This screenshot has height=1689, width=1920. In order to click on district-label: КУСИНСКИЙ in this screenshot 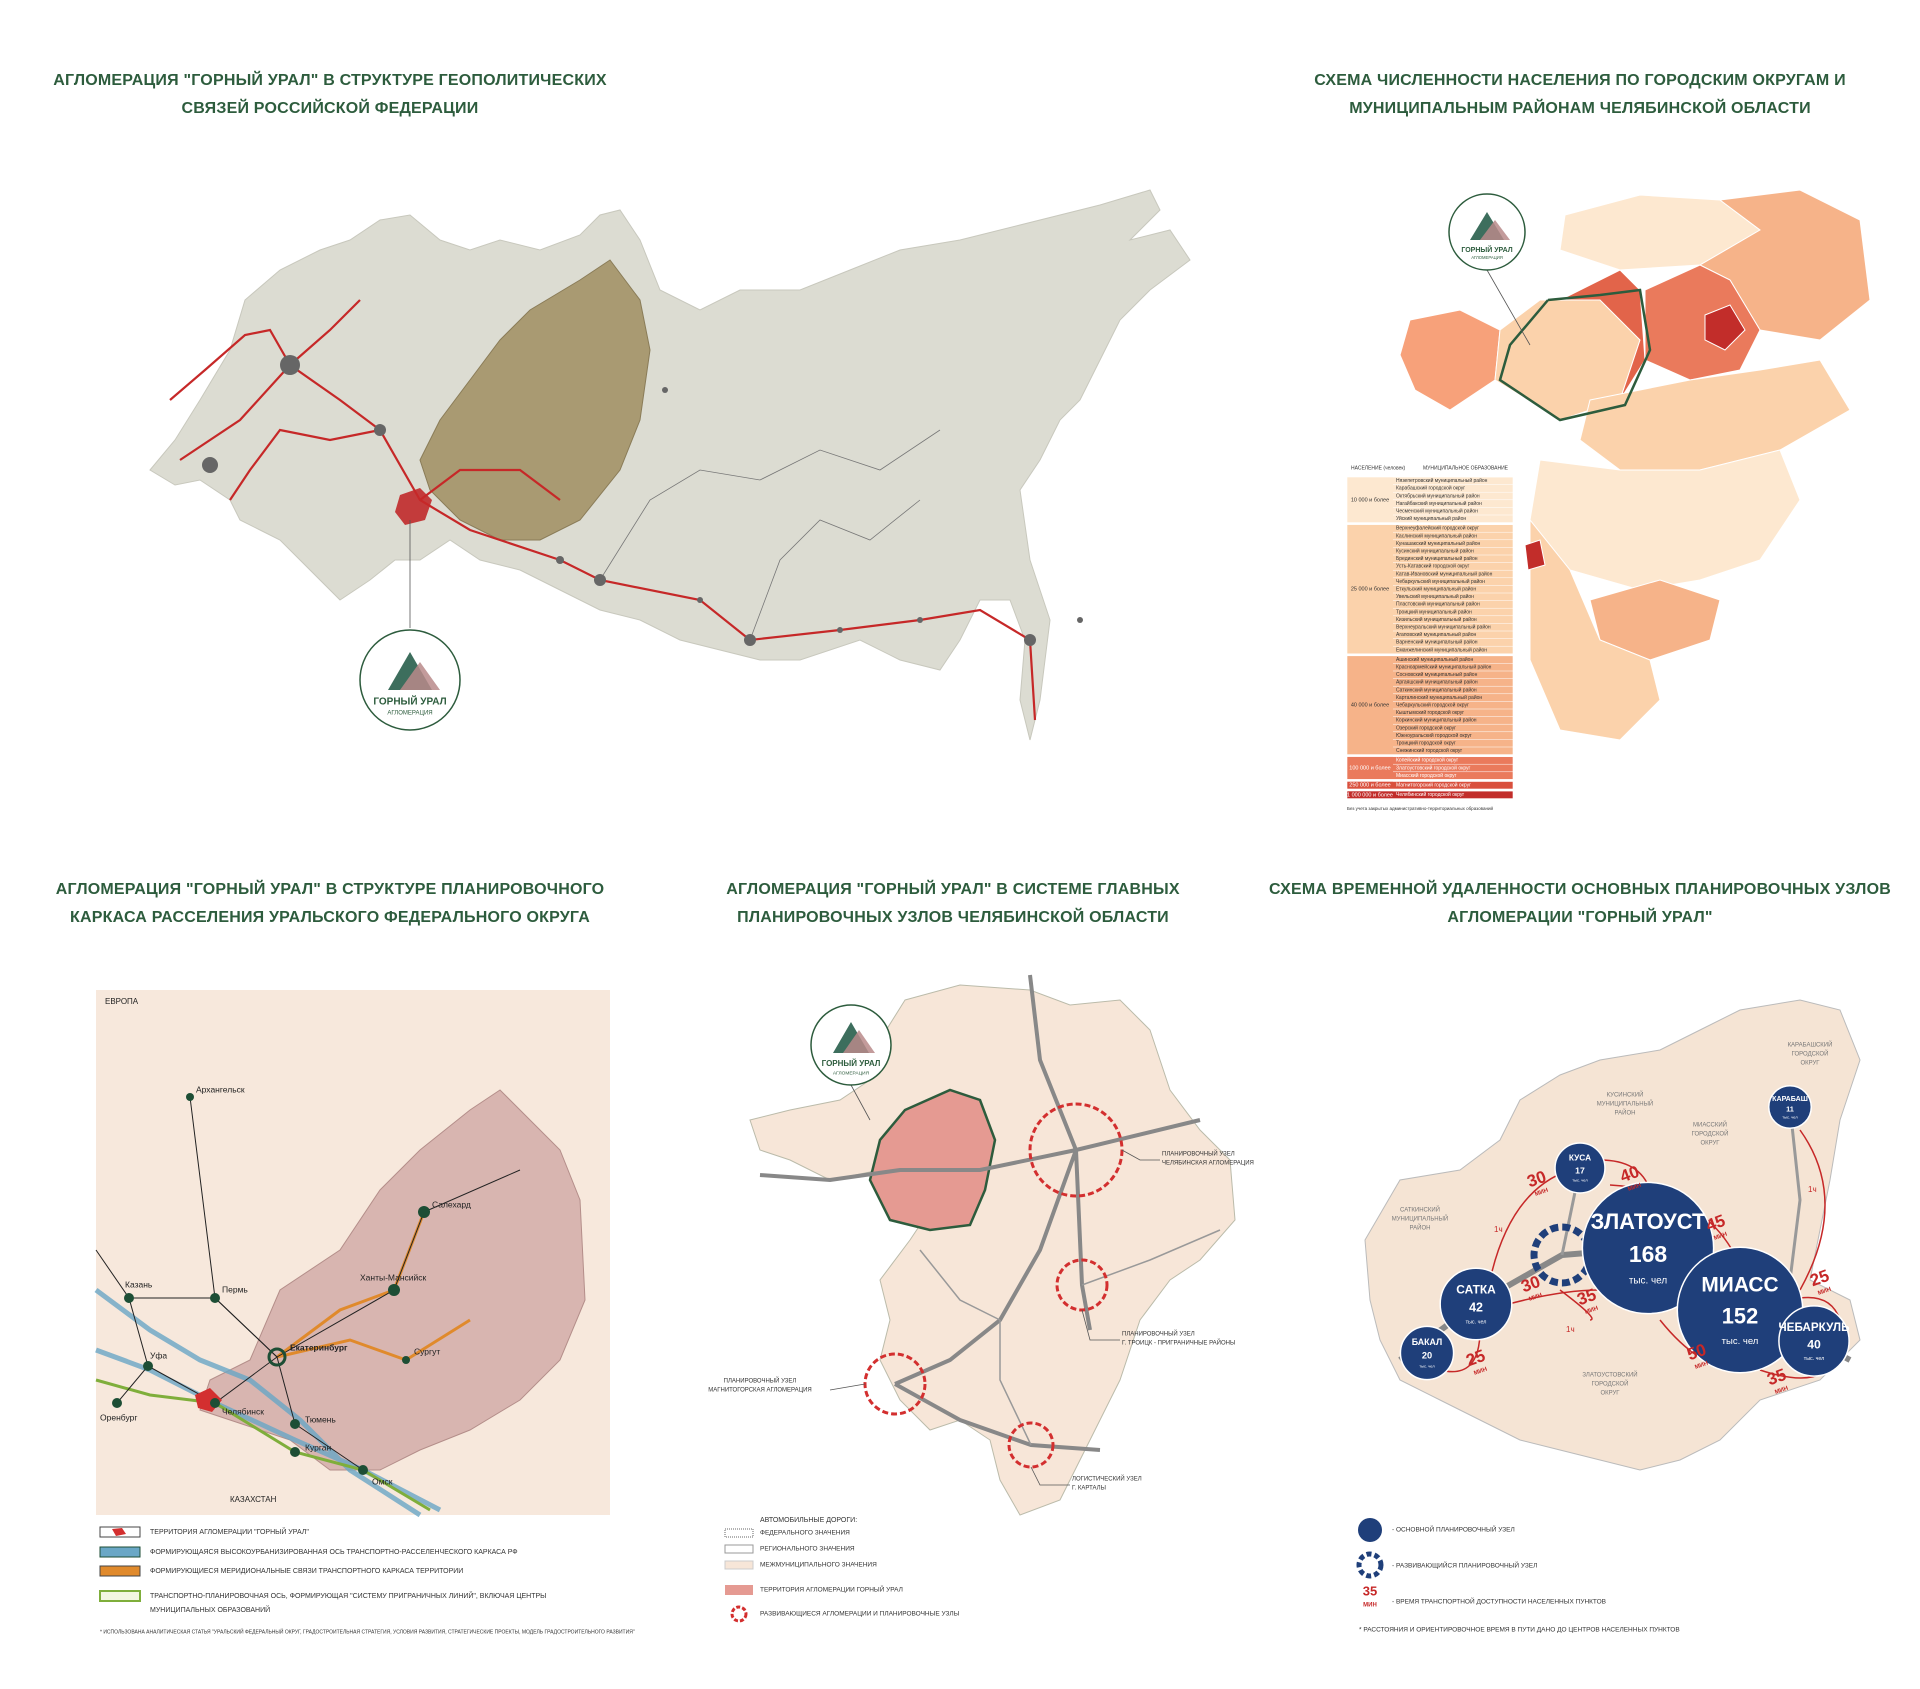, I will do `click(1625, 1095)`.